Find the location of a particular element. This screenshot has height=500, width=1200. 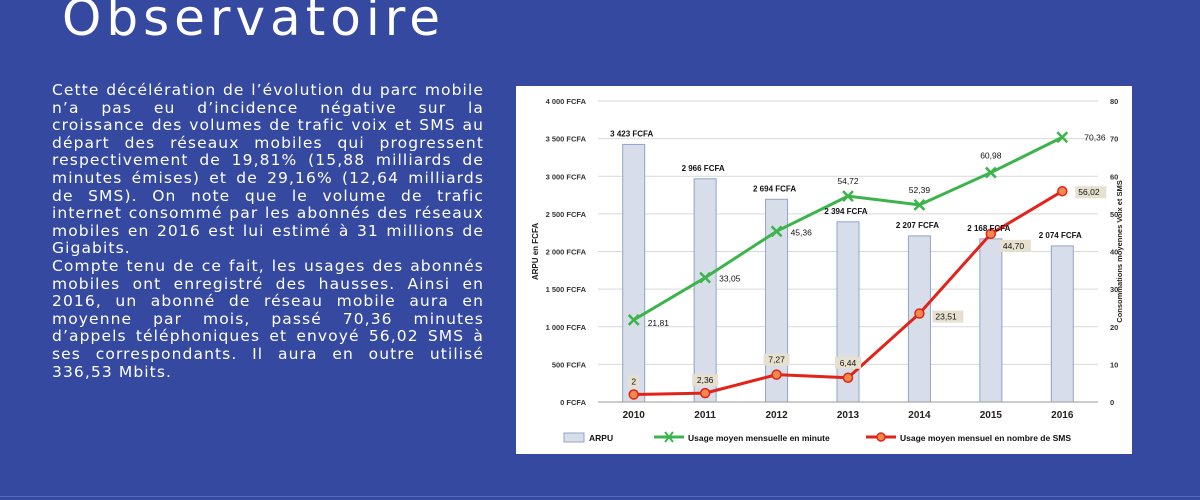

legend-sms-label: Usage moyen mensuel en nombre de SMS is located at coordinates (985, 438).